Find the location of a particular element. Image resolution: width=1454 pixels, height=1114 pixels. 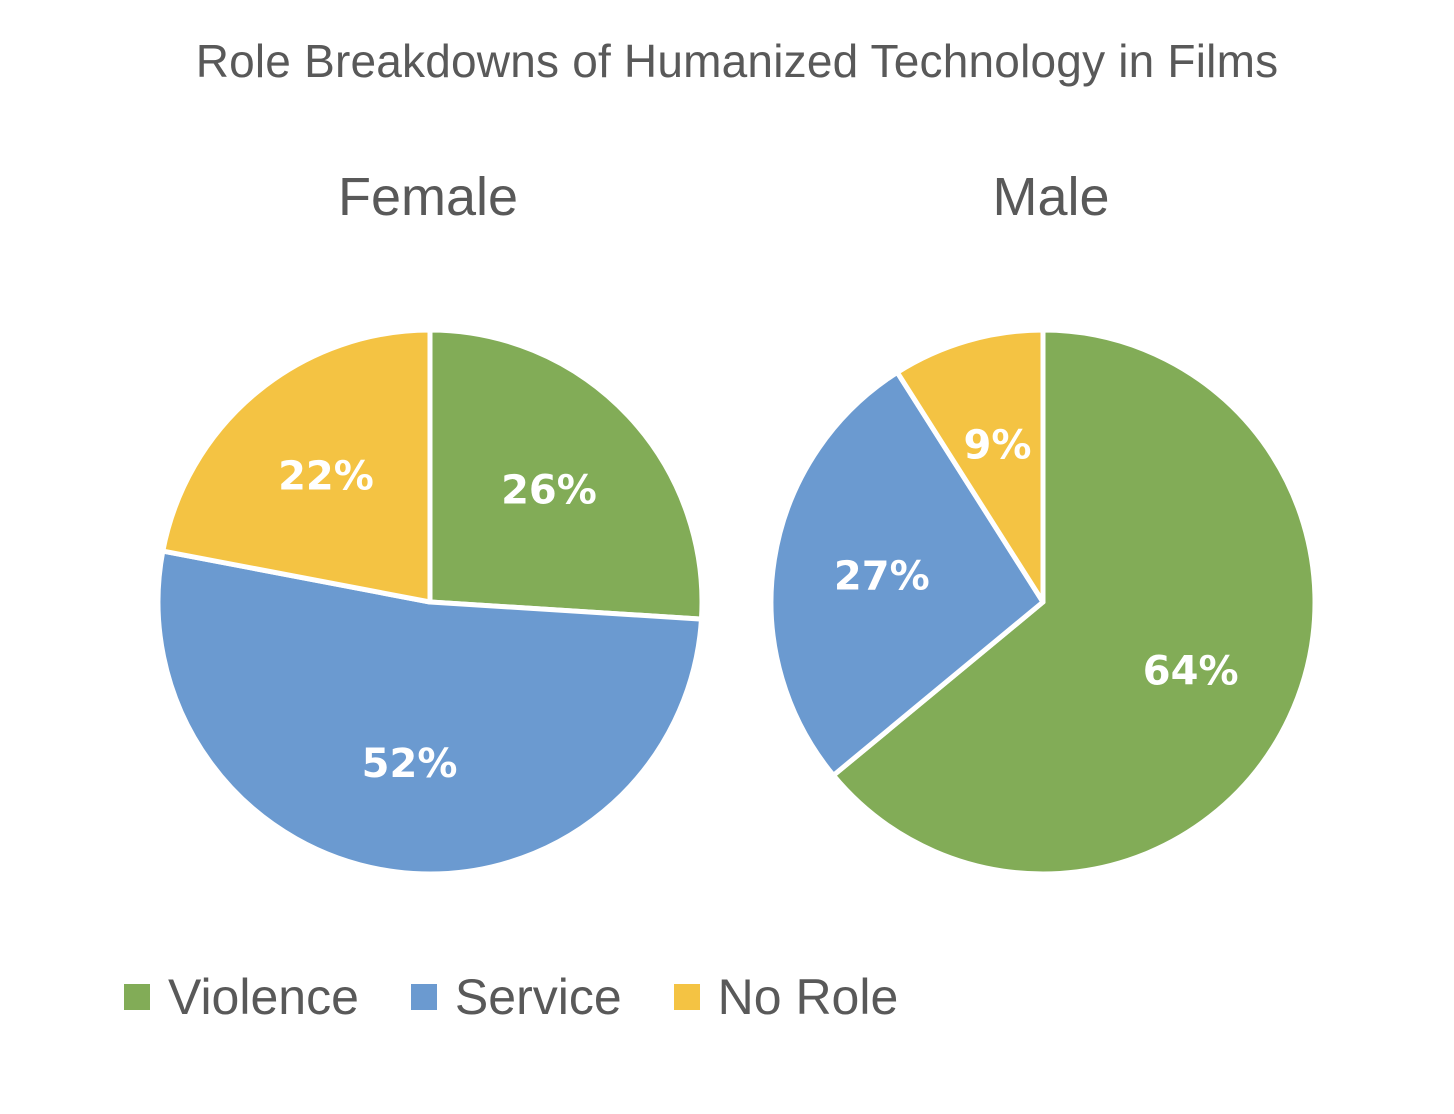

legend-label-violence: Violence is located at coordinates (263, 997).